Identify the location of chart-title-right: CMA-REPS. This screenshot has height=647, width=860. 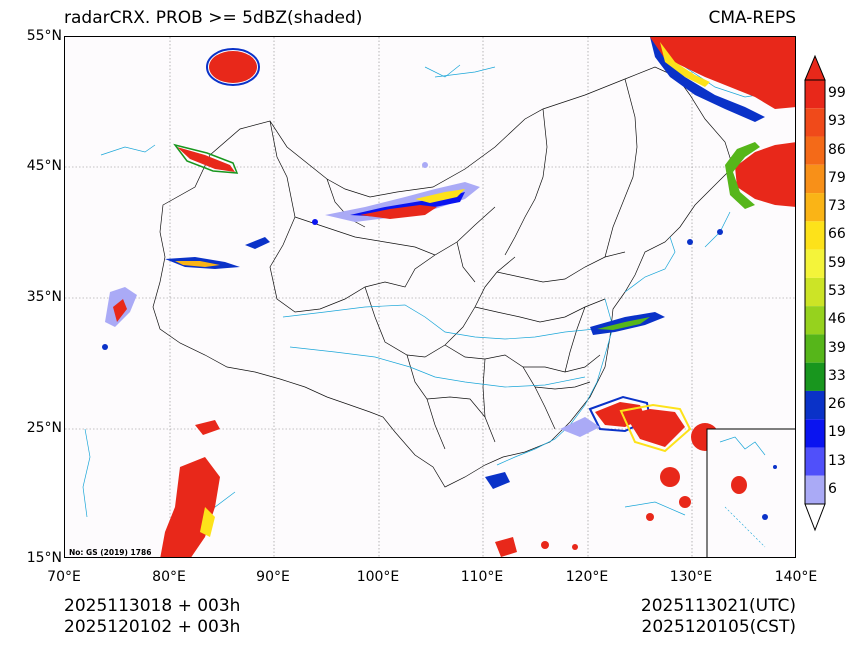
(752, 18).